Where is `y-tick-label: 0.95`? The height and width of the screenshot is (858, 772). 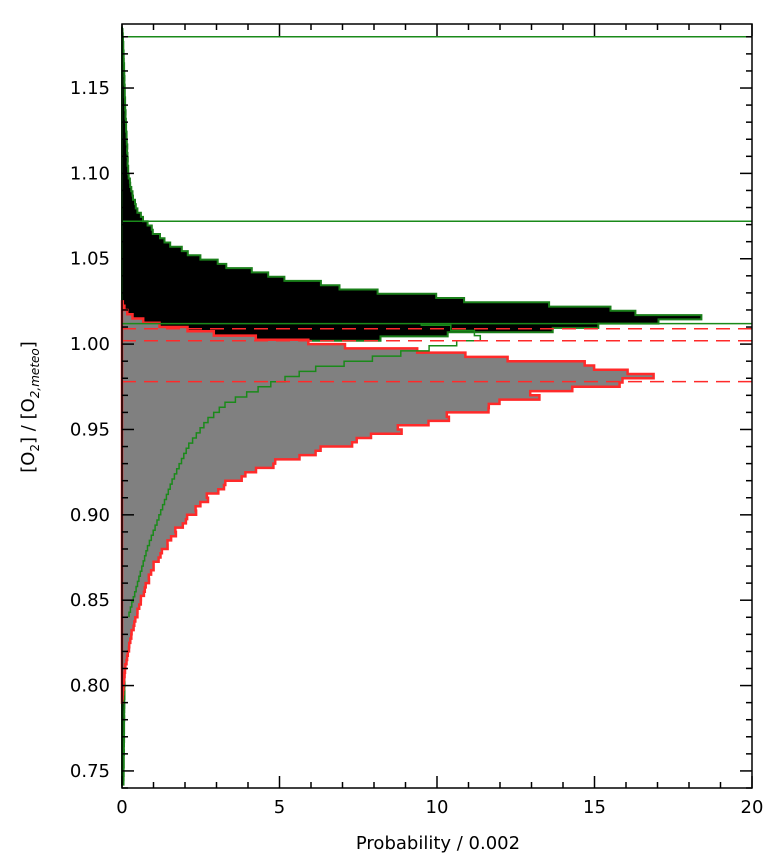
y-tick-label: 0.95 is located at coordinates (90, 429).